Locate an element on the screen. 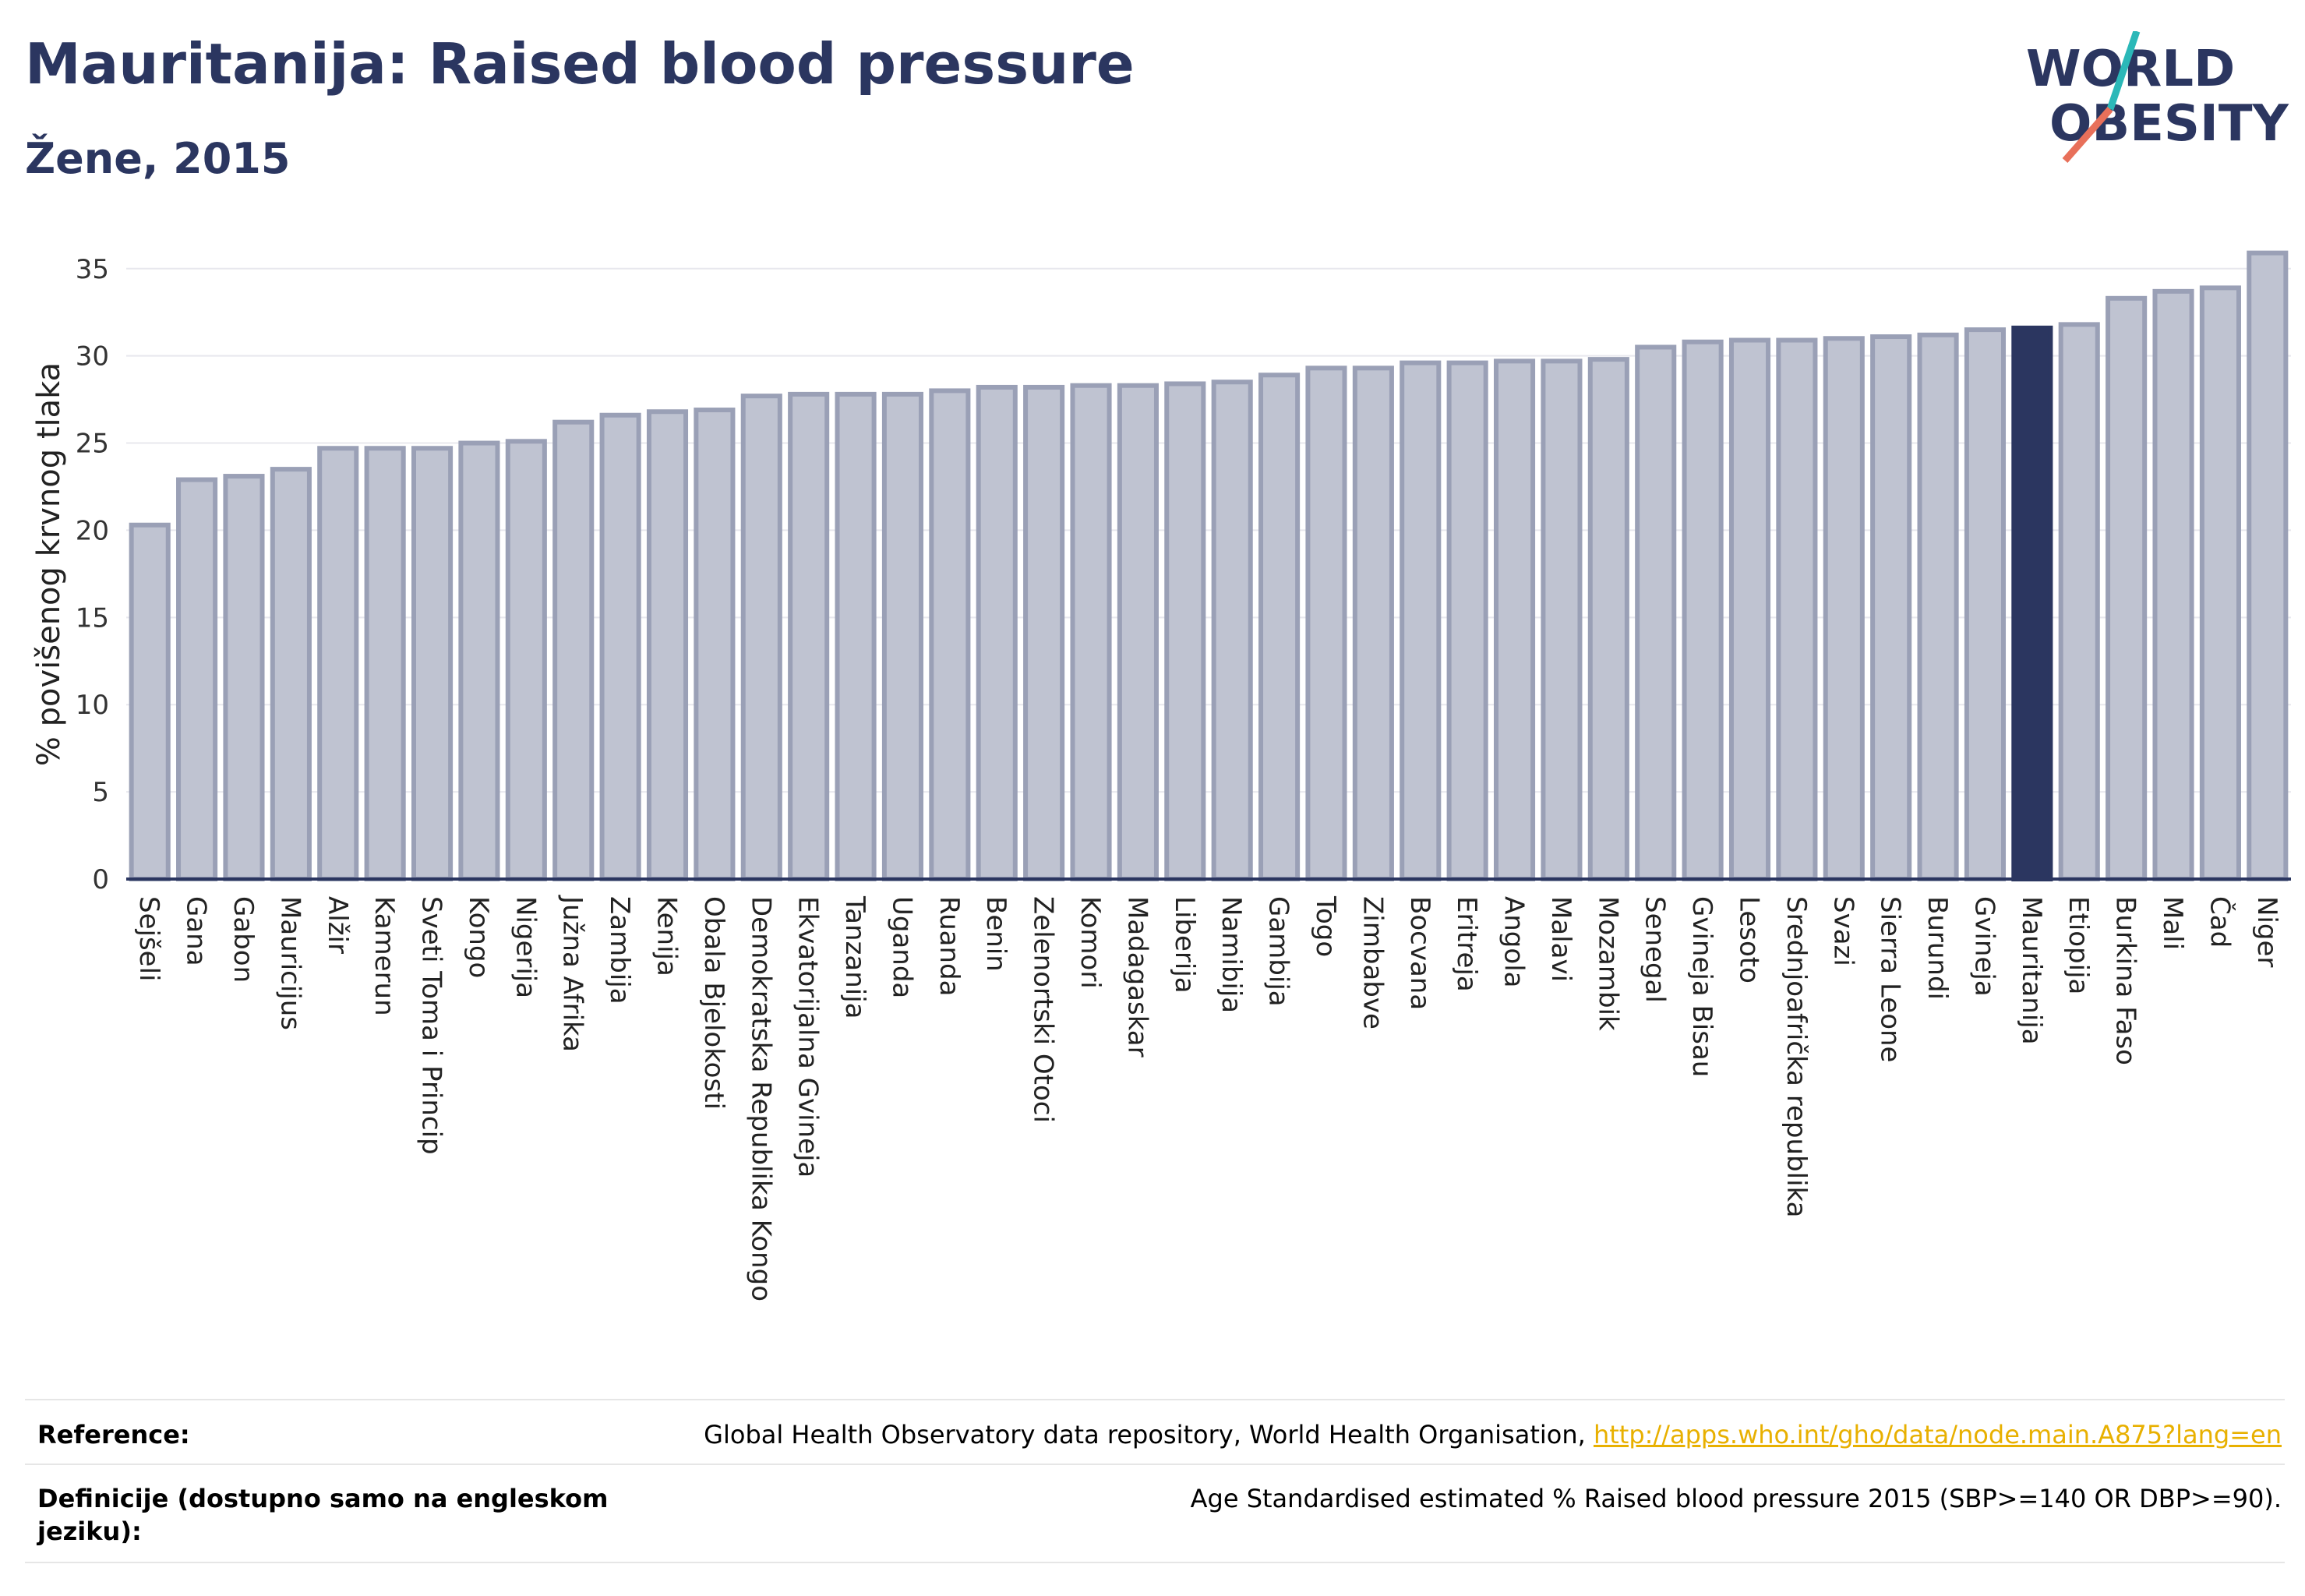 This screenshot has height=1596, width=2305. x-tick-label: Gvineja is located at coordinates (1984, 946).